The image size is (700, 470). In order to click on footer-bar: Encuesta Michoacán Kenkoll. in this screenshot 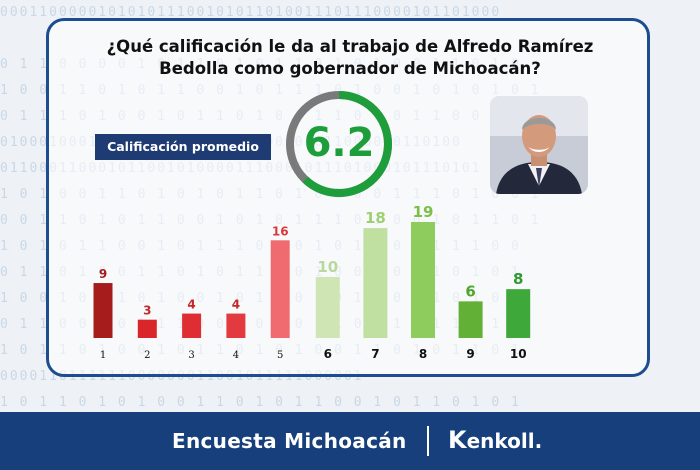, I will do `click(350, 441)`.